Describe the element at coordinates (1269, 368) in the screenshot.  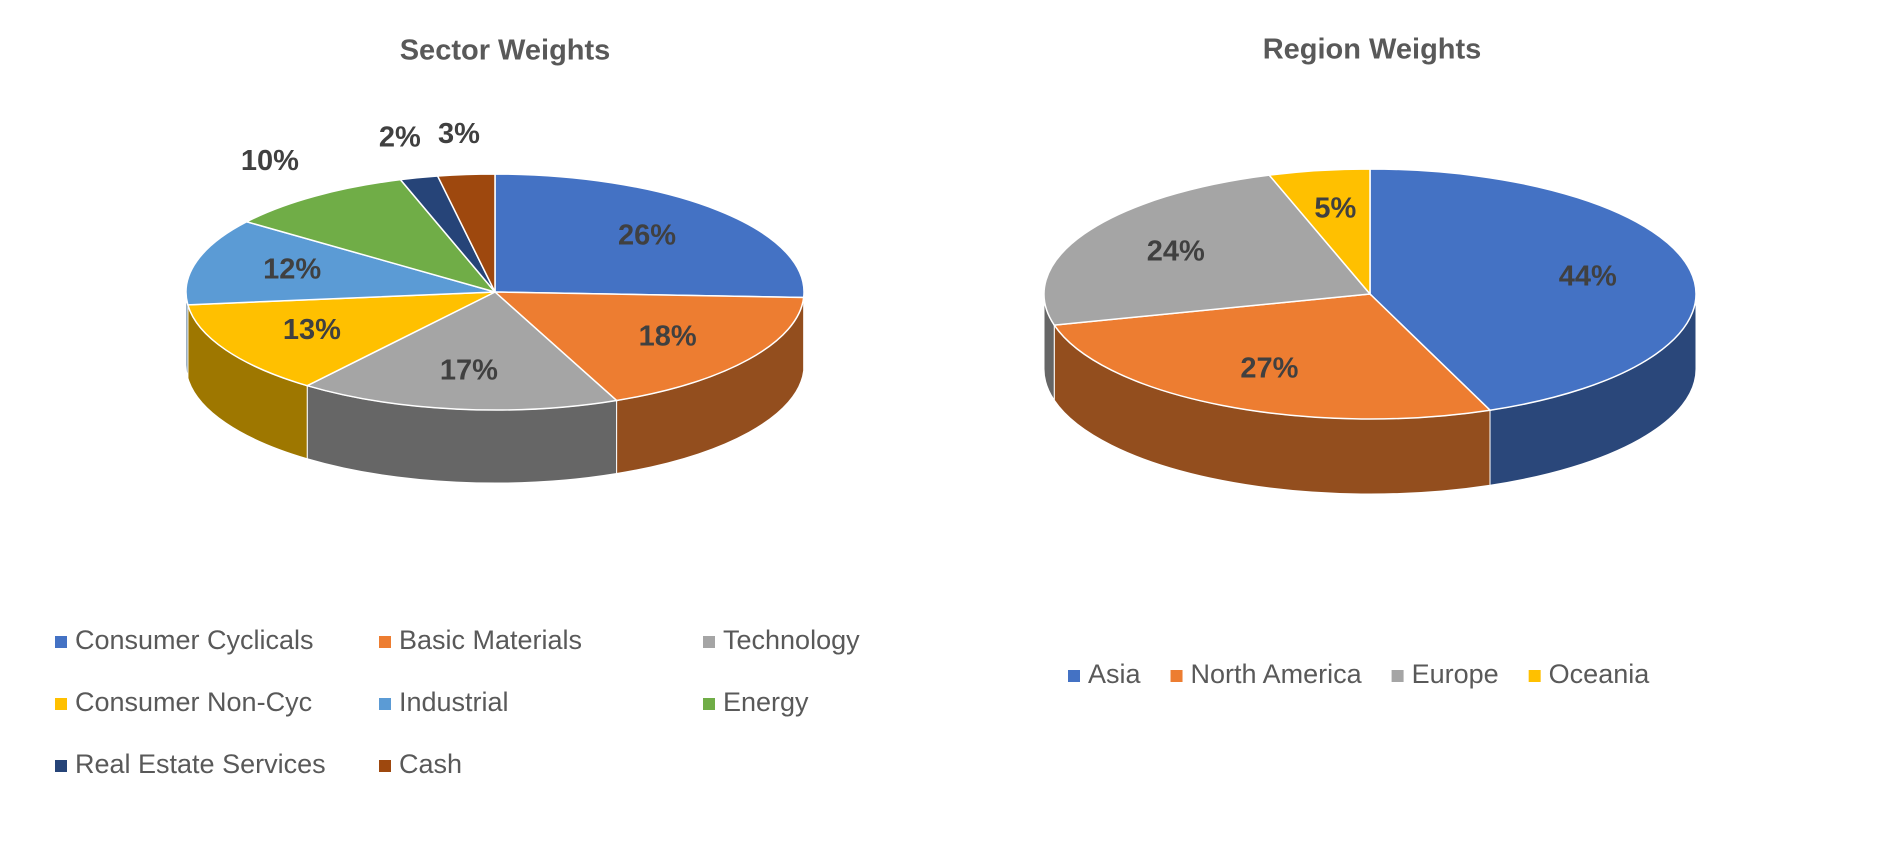
I see `data-label: 27%` at that location.